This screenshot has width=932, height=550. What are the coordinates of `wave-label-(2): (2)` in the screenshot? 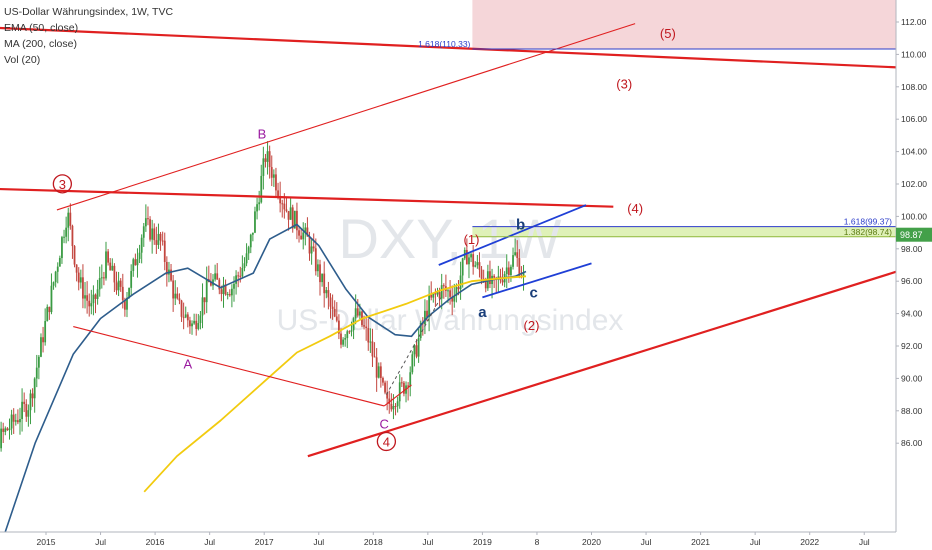 It's located at (532, 325).